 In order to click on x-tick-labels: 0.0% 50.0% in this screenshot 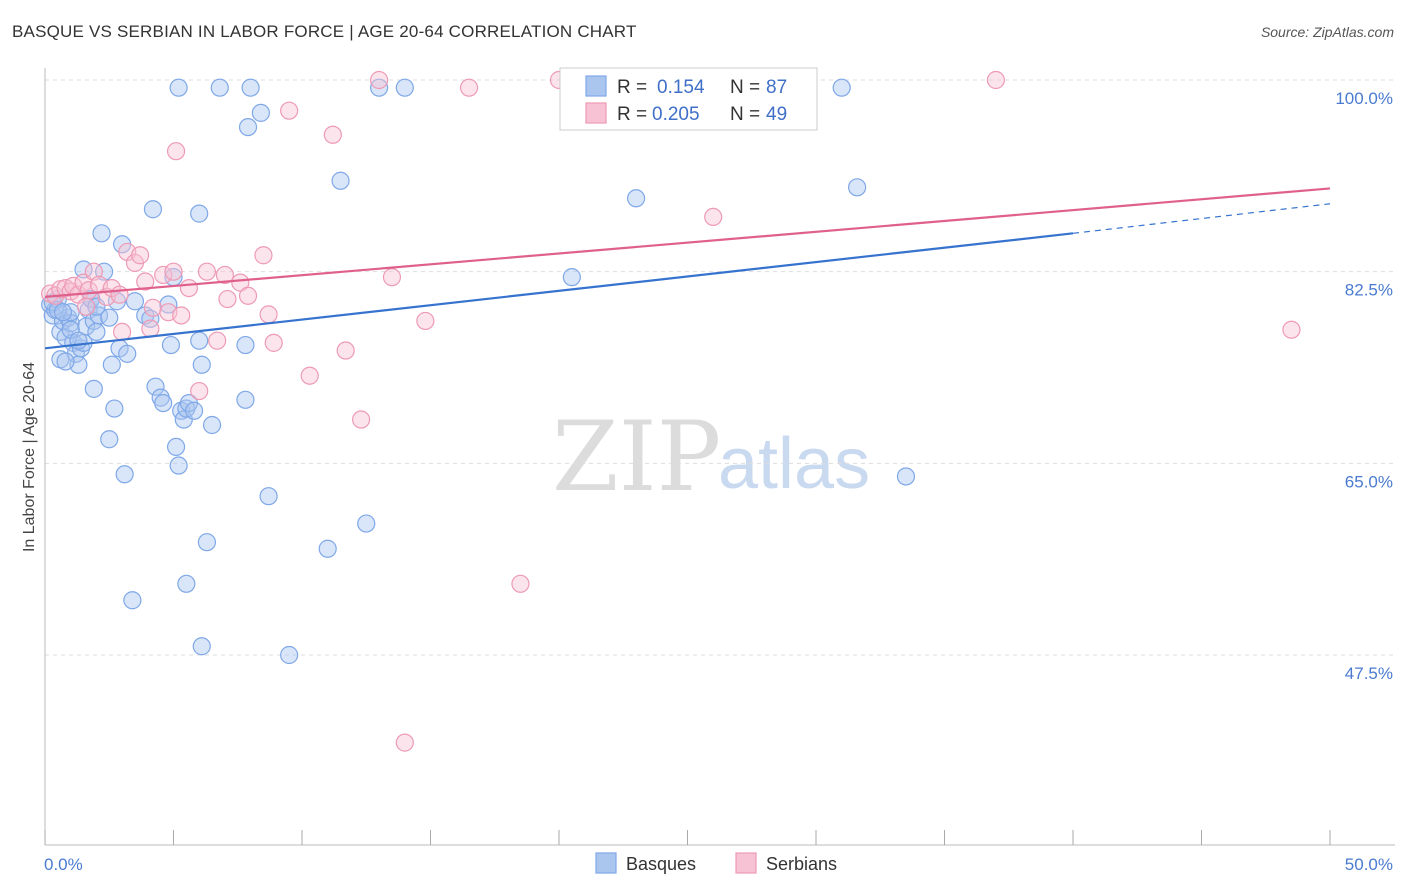, I will do `click(718, 864)`.